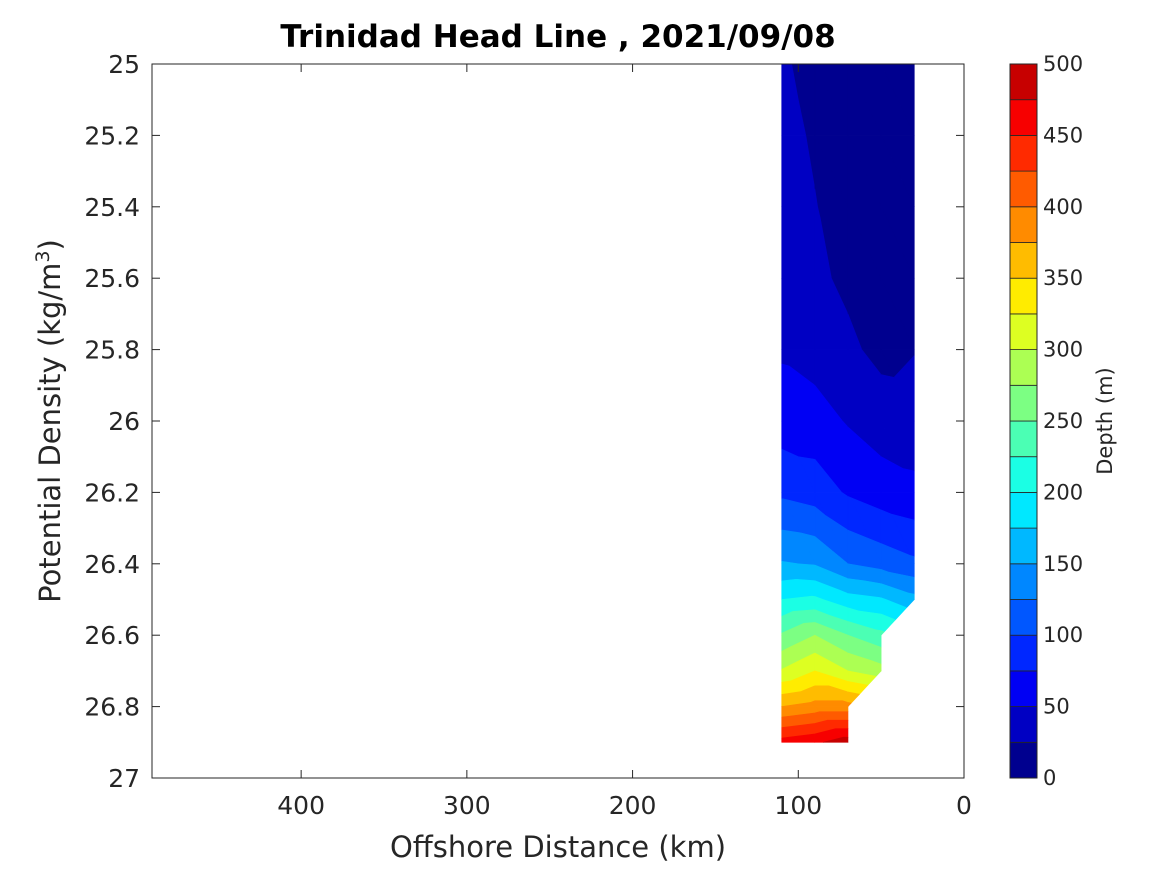 The width and height of the screenshot is (1167, 875). What do you see at coordinates (1063, 350) in the screenshot?
I see `colorbar-tick-label: 300` at bounding box center [1063, 350].